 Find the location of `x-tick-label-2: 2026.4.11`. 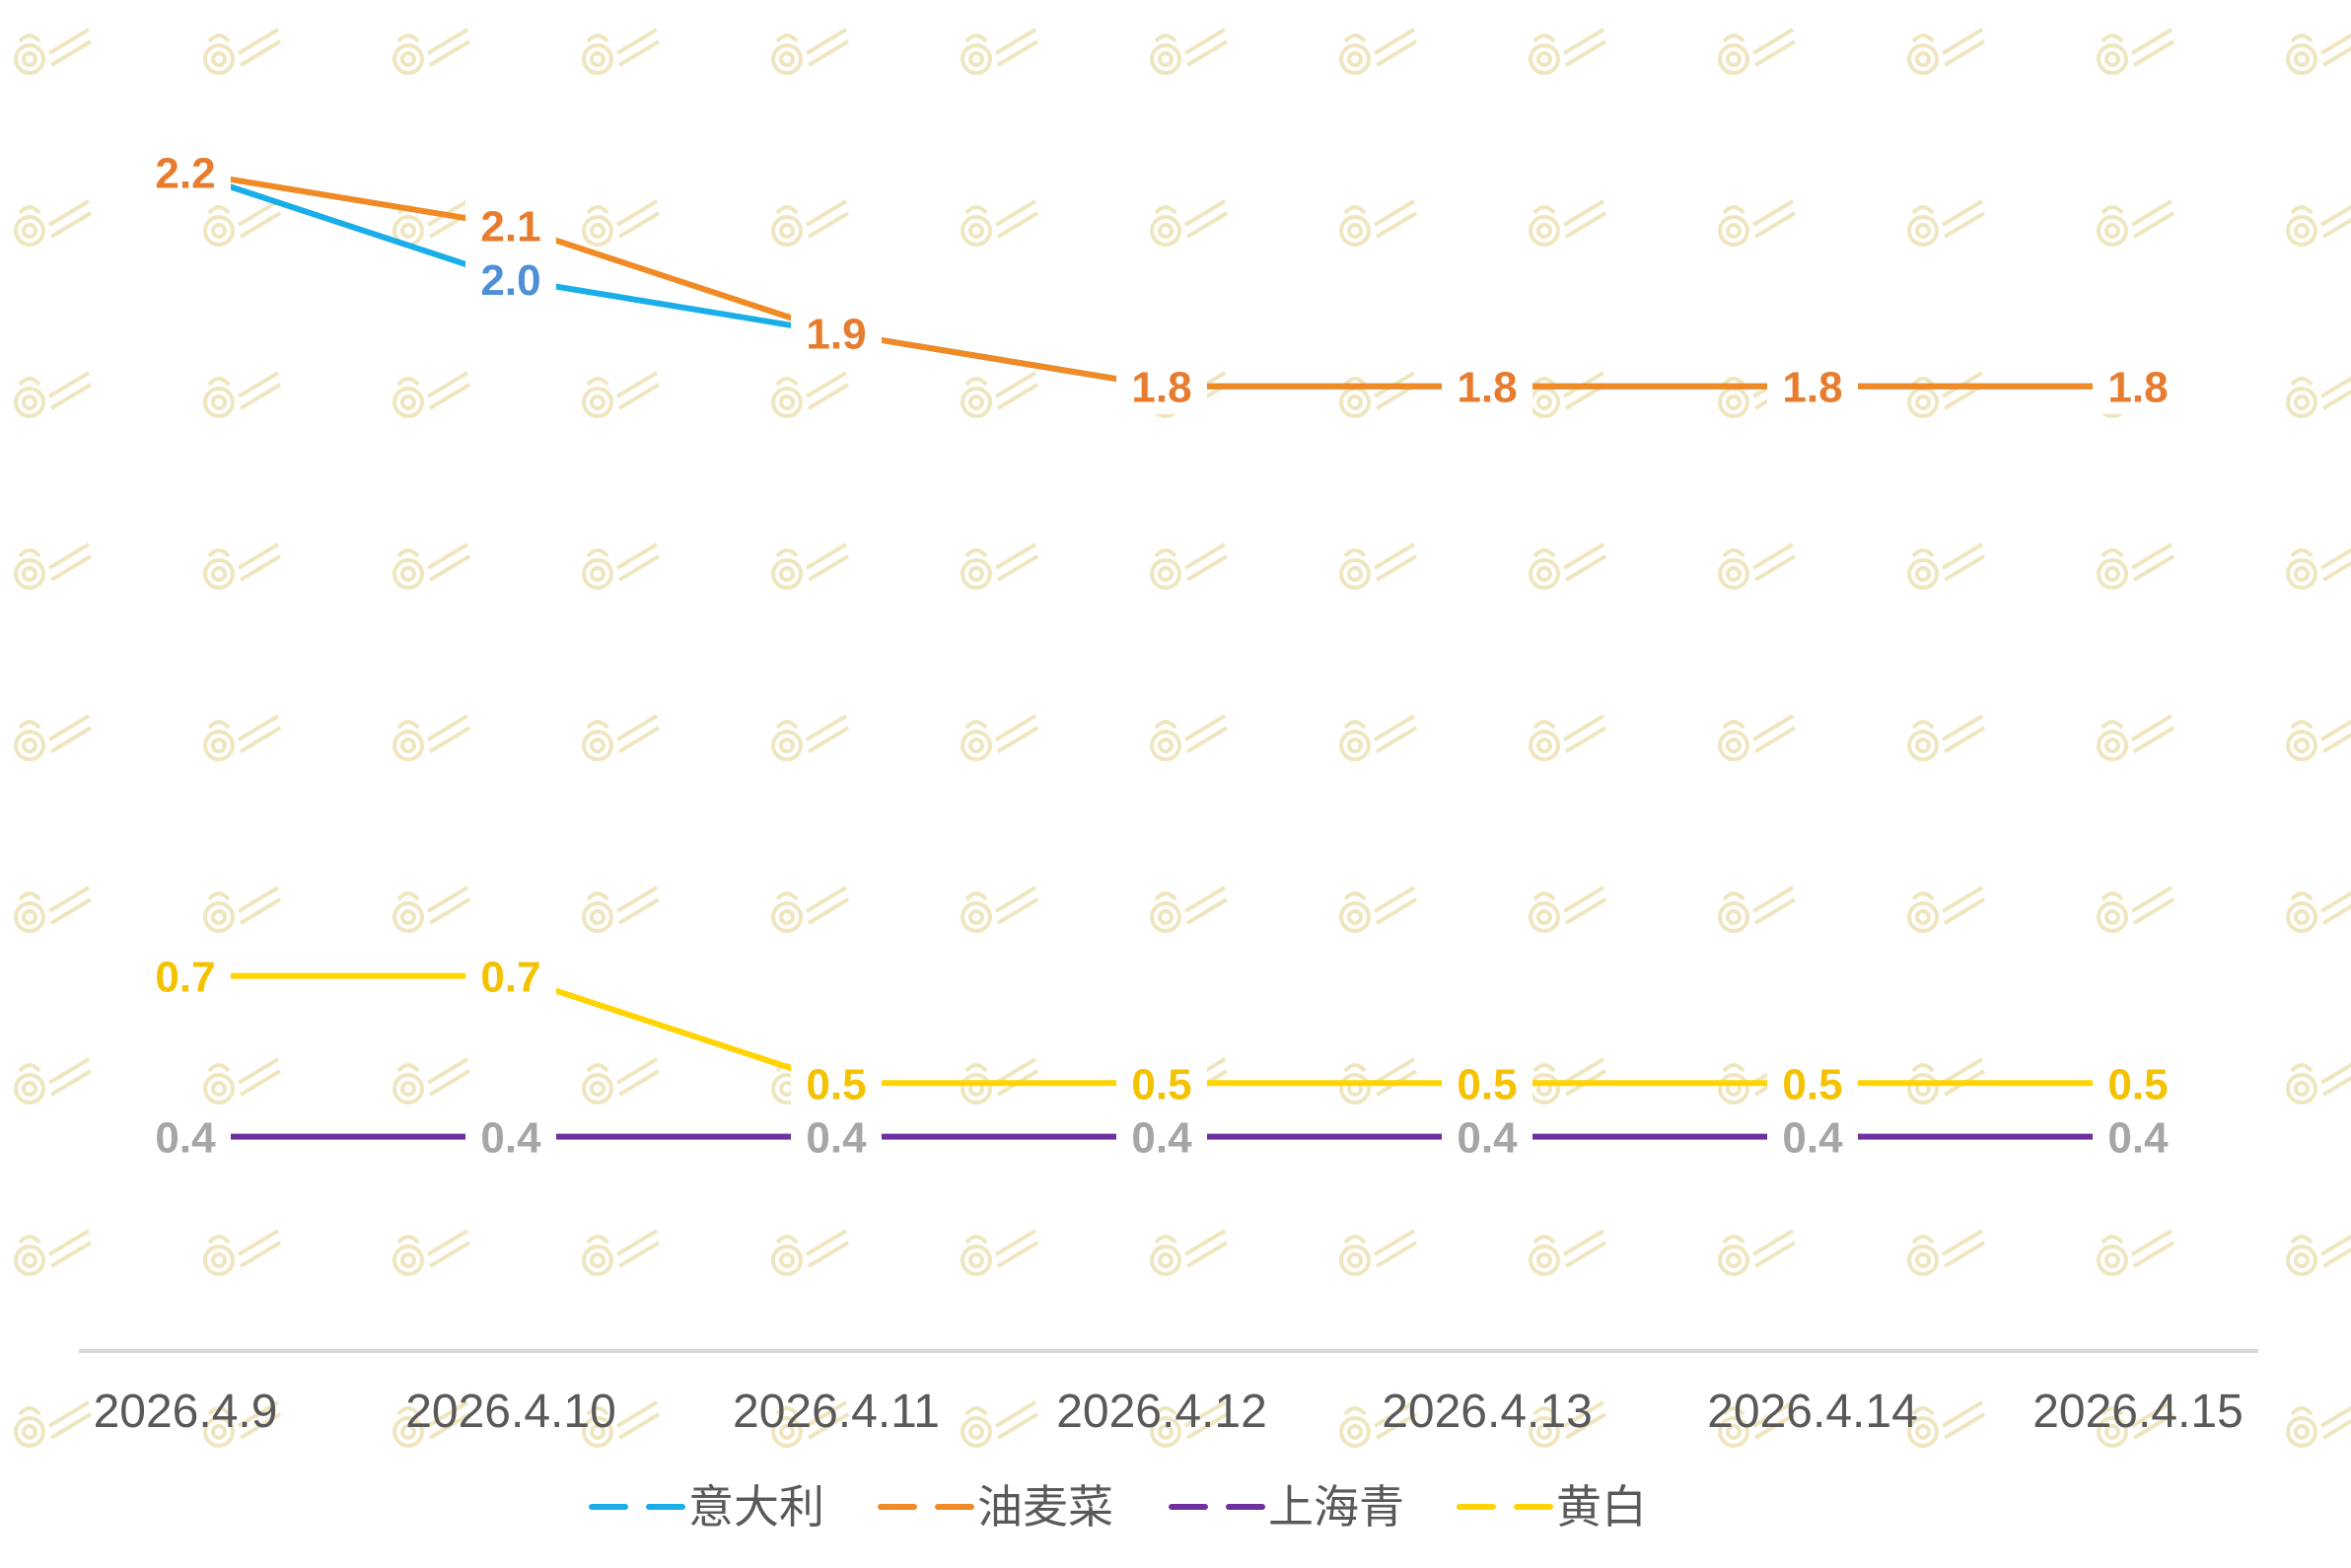

x-tick-label-2: 2026.4.11 is located at coordinates (836, 1412).